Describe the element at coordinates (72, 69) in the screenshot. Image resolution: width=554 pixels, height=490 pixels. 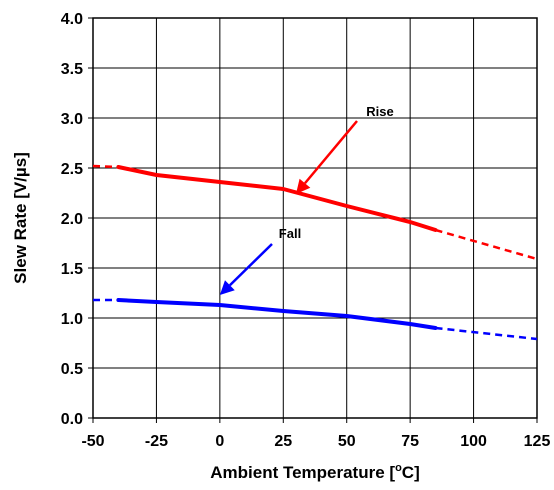
I see `y-tick-label: 3.5` at that location.